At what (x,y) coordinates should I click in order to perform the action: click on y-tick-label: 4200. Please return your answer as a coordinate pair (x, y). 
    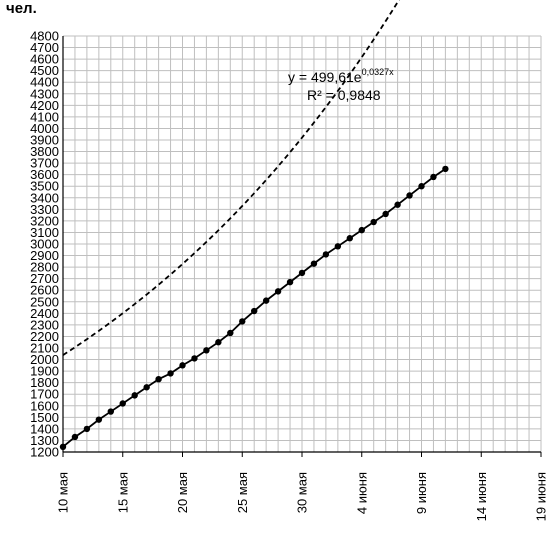
    Looking at the image, I should click on (44, 105).